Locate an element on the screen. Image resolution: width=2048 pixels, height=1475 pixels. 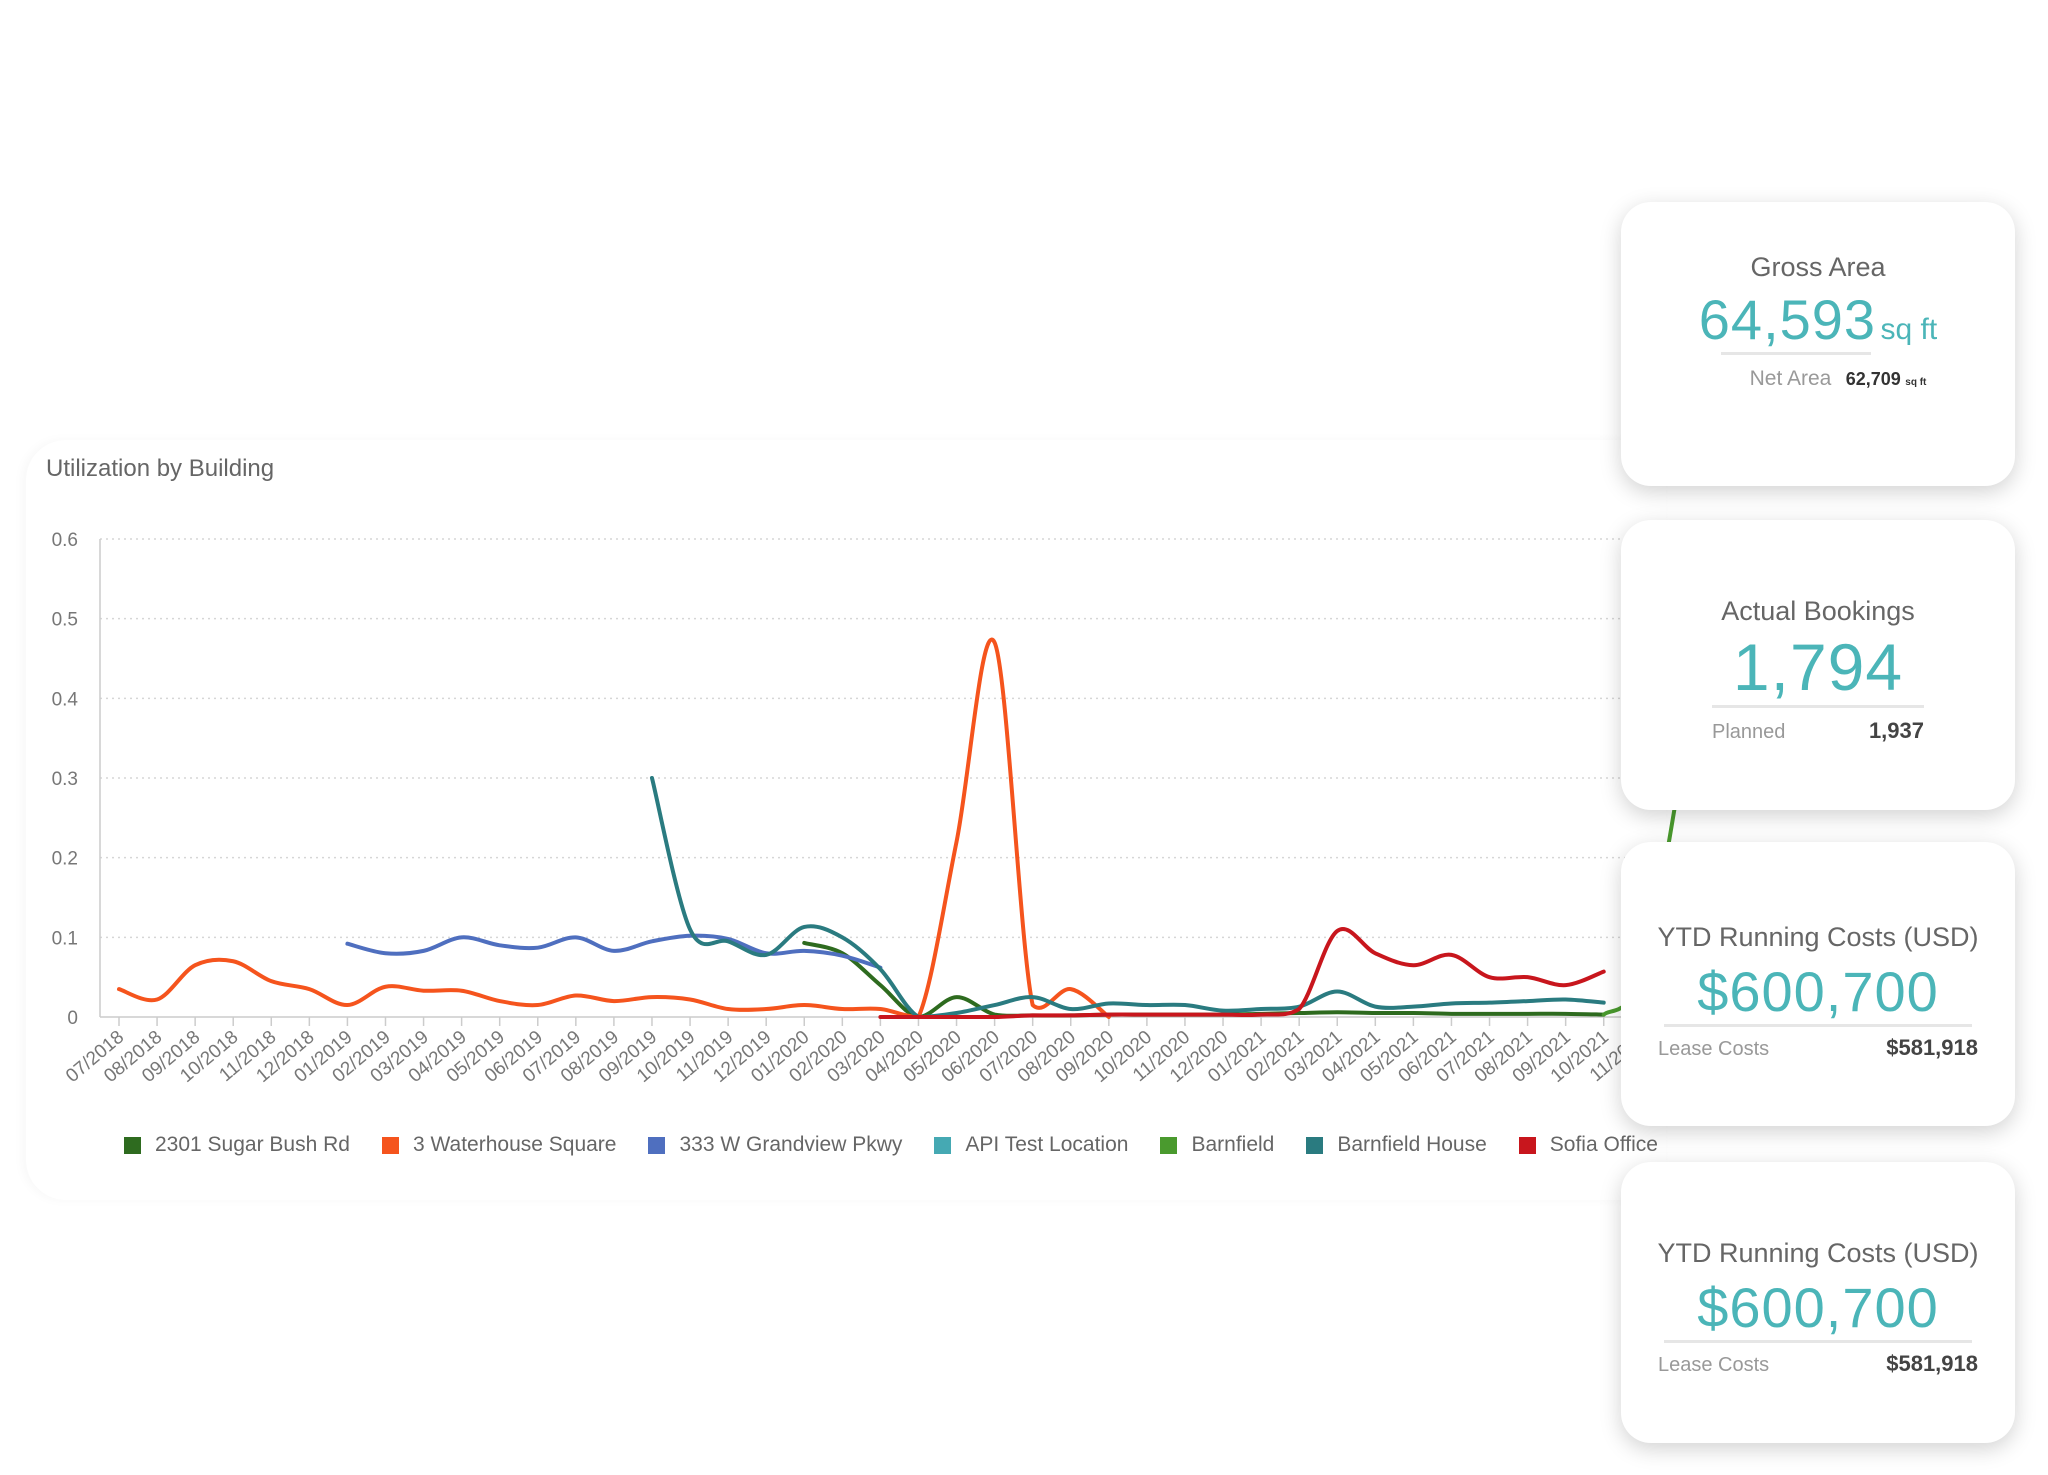
legend-label: API Test Location is located at coordinates (1047, 1144).